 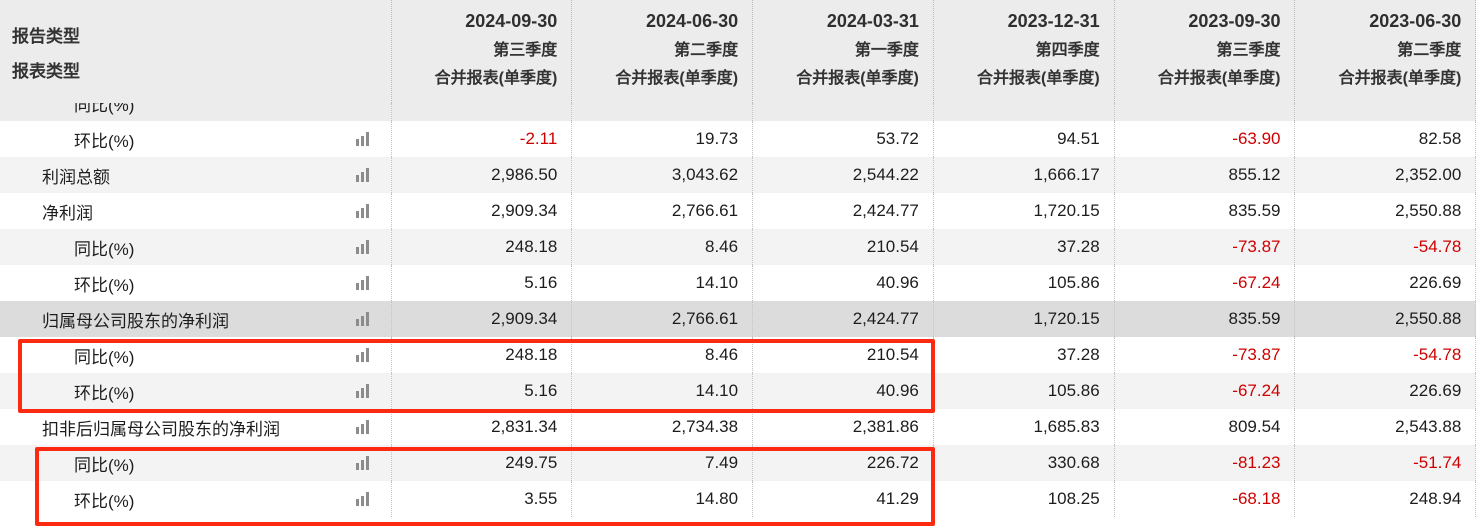 I want to click on data-cell: 2,544.22, so click(x=843, y=175).